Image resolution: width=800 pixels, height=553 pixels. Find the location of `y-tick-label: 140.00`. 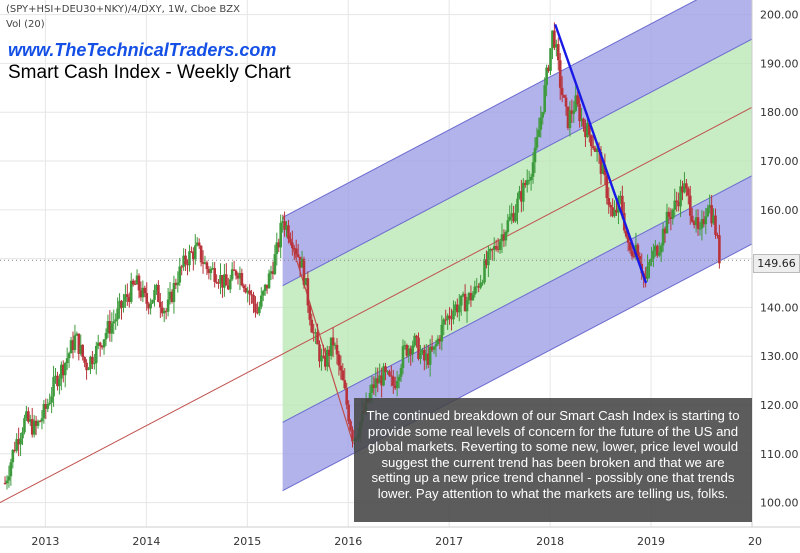

y-tick-label: 140.00 is located at coordinates (779, 307).